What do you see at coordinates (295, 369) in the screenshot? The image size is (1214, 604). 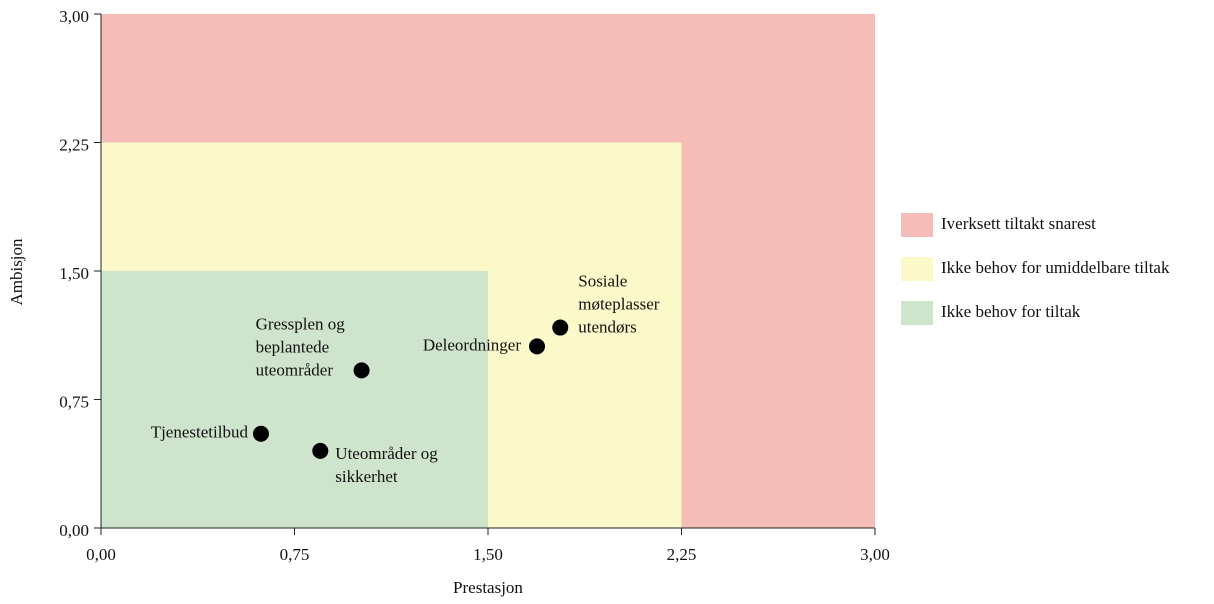 I see `point-label: uteområder` at bounding box center [295, 369].